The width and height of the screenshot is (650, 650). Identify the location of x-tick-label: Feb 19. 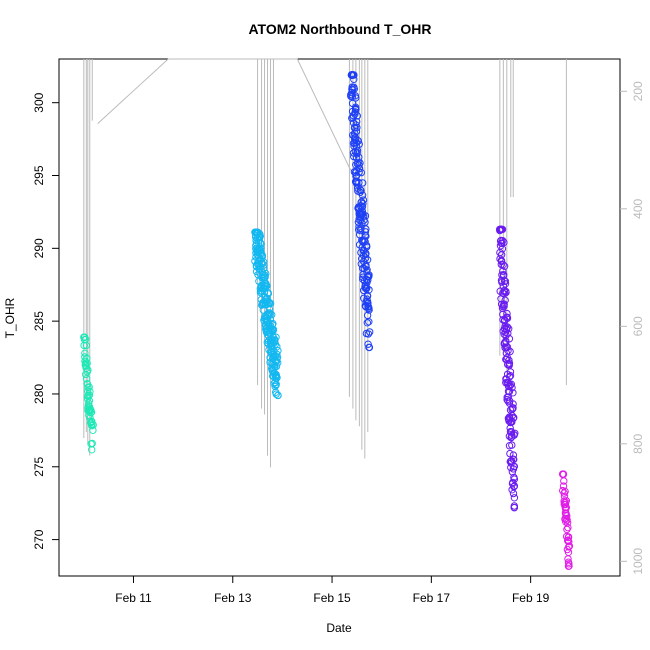
(531, 598).